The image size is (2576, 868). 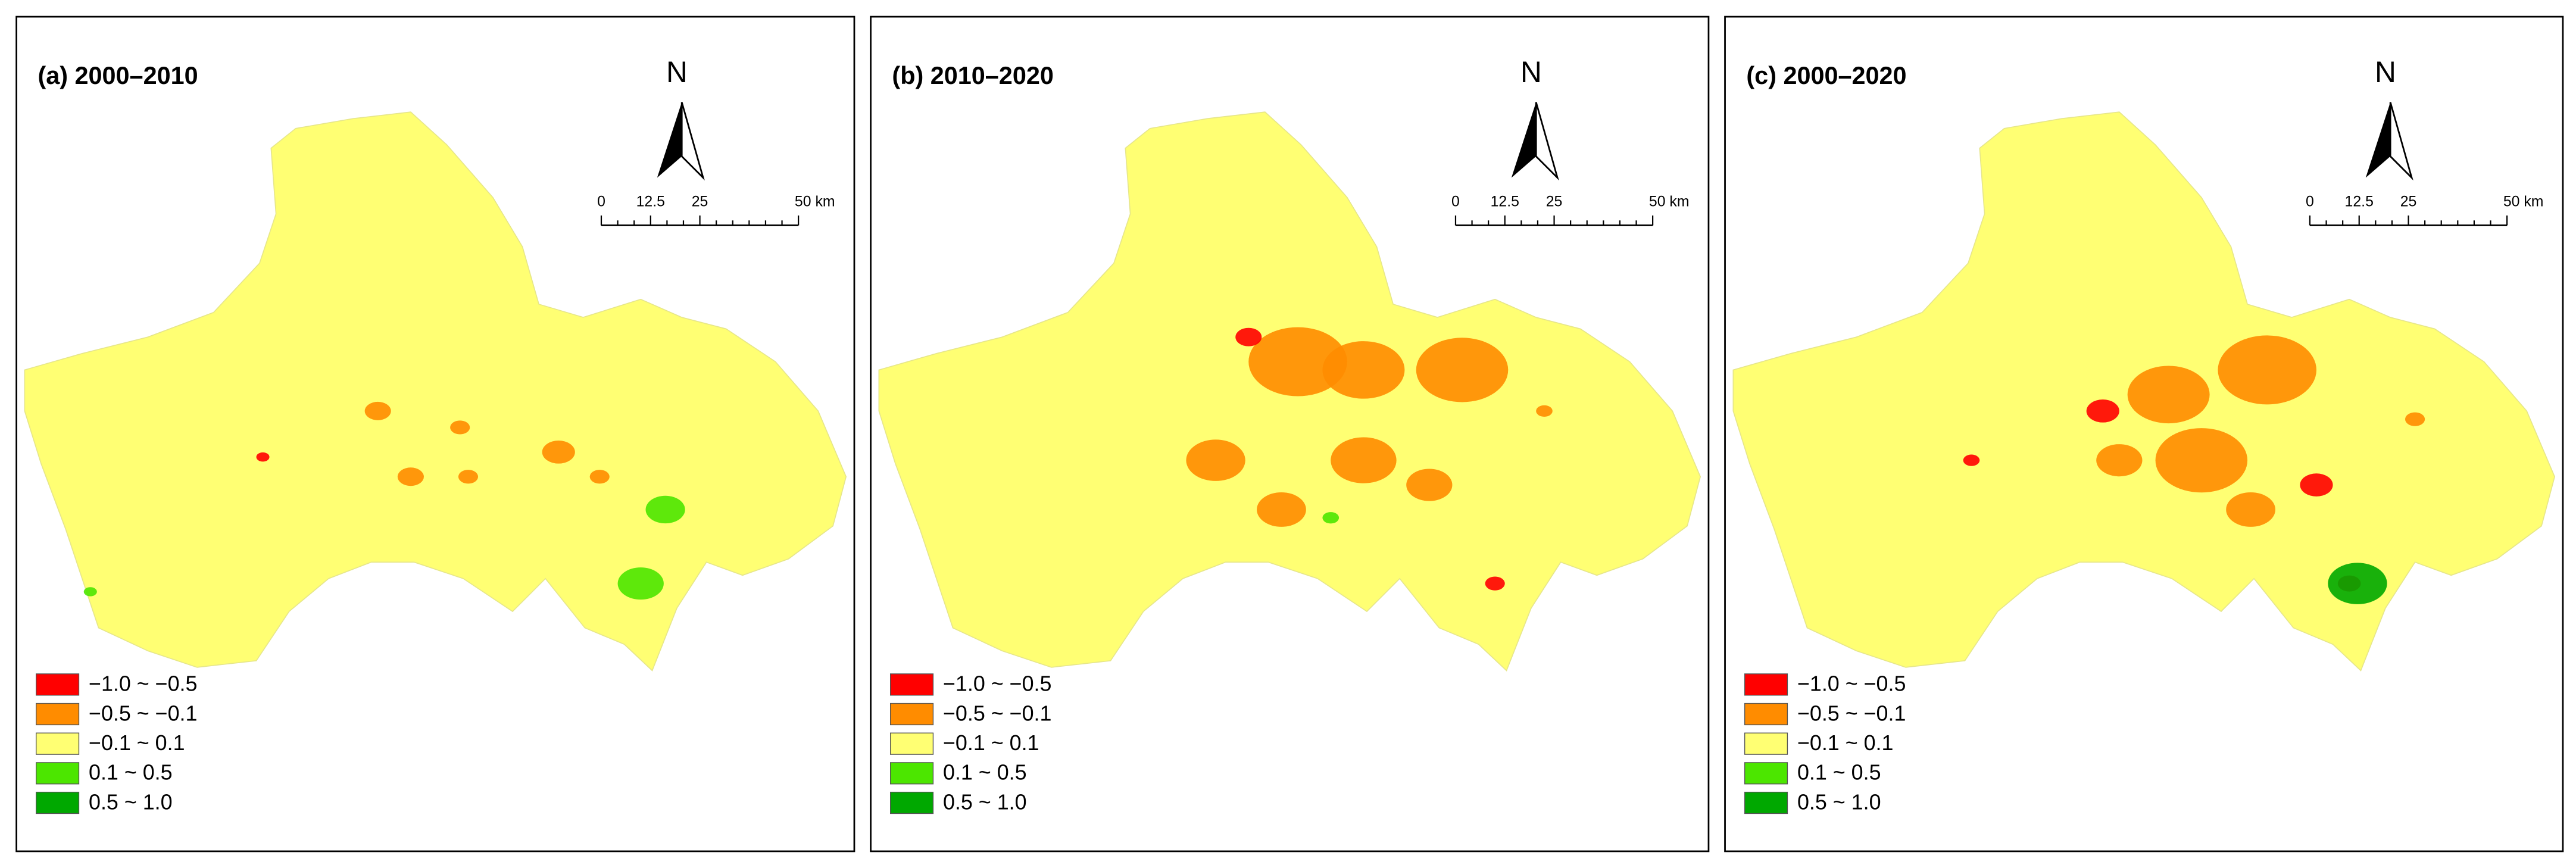 What do you see at coordinates (972, 75) in the screenshot?
I see `panel-title: (b) 2010–2020` at bounding box center [972, 75].